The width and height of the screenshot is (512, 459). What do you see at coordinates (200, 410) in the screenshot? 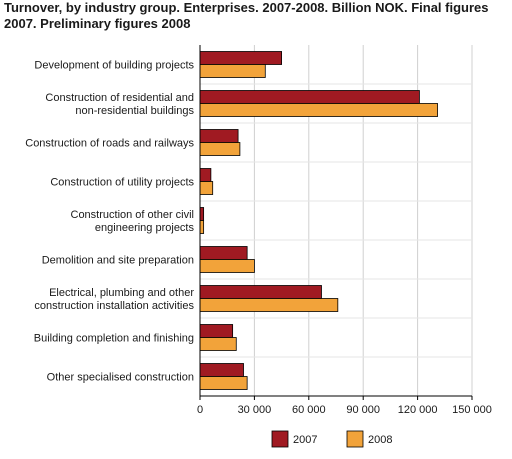
I see `x-tick-label: 0` at bounding box center [200, 410].